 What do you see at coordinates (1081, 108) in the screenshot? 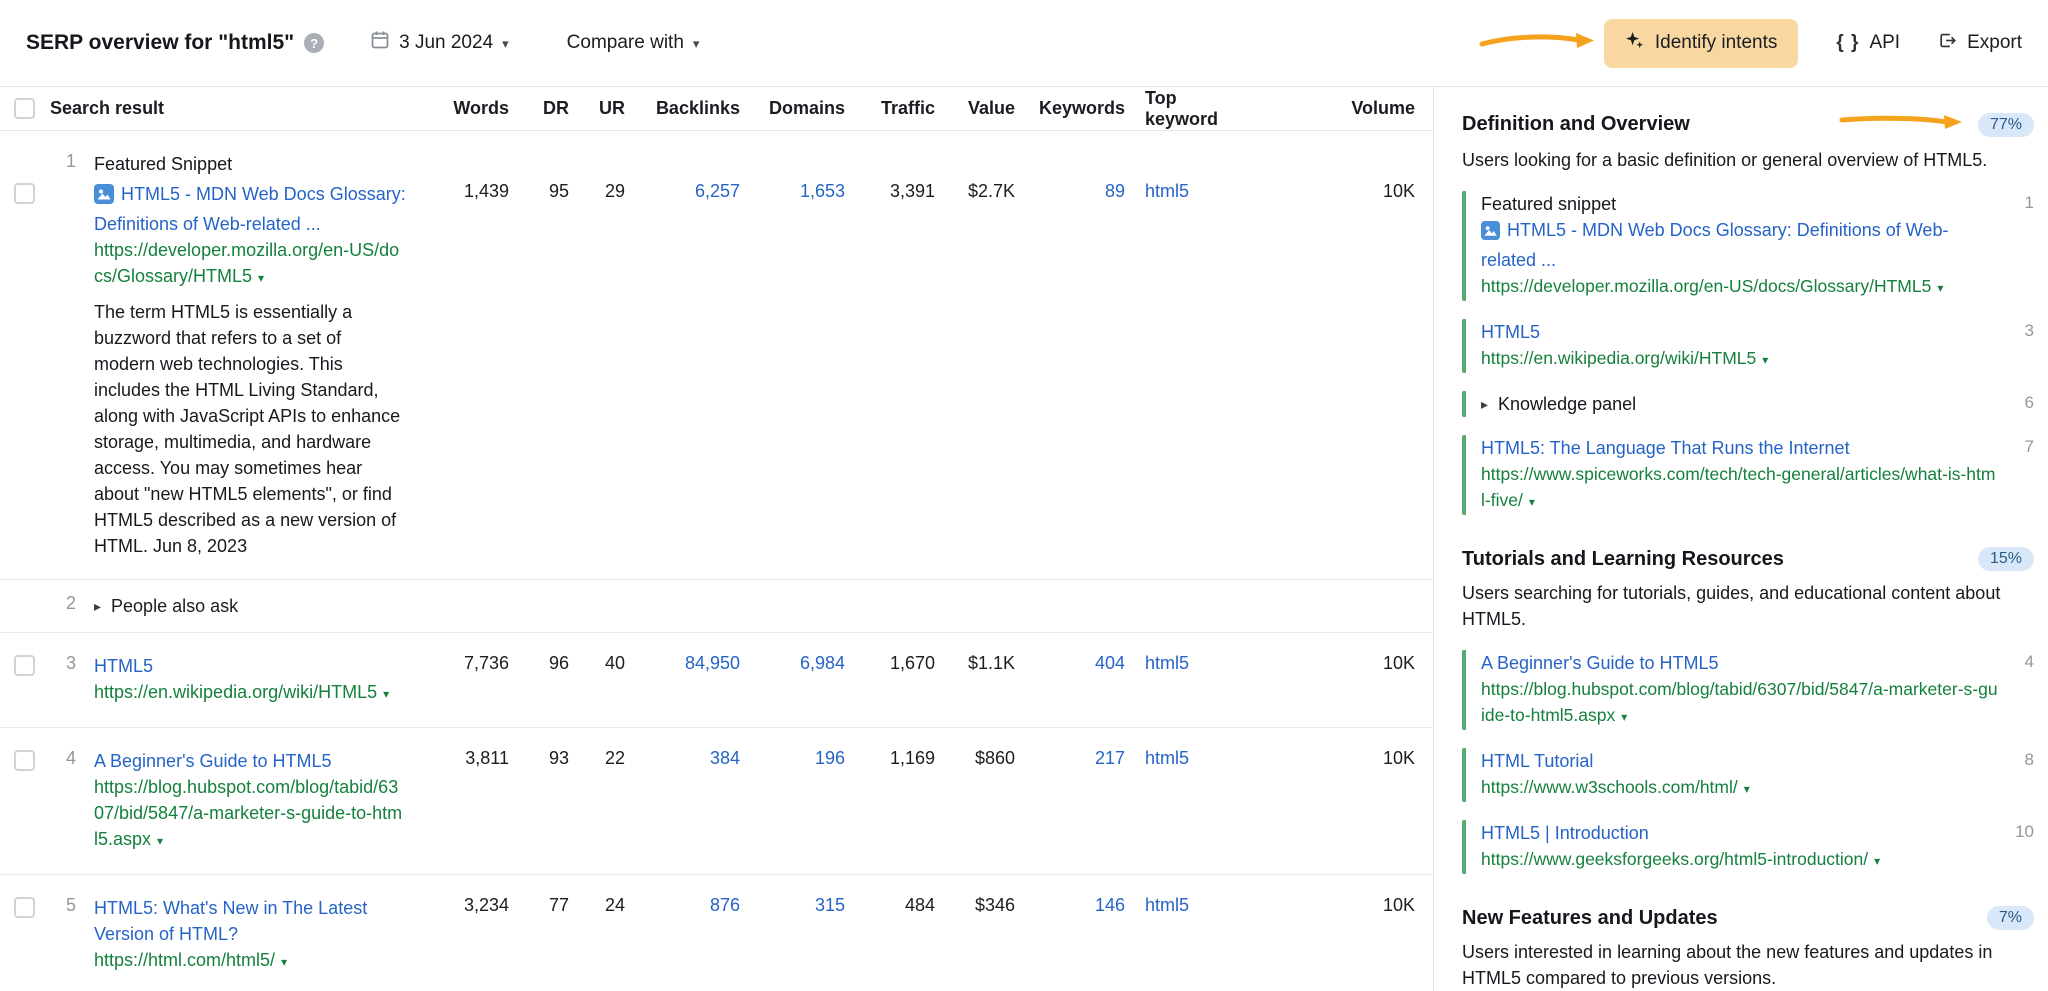
I see `column-header-keywords: Keywords` at bounding box center [1081, 108].